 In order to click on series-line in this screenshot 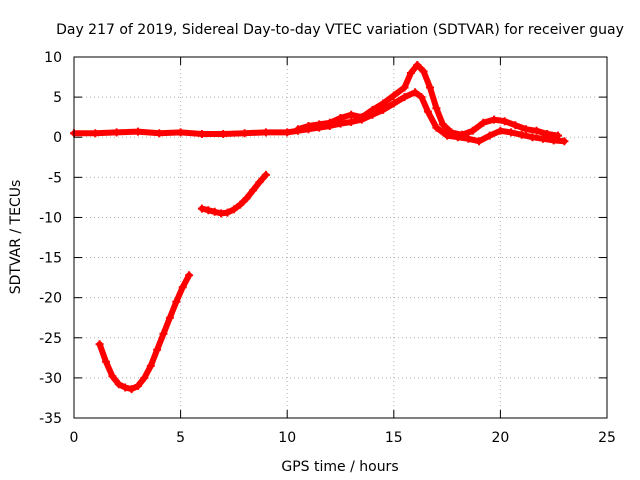, I will do `click(427, 100)`.